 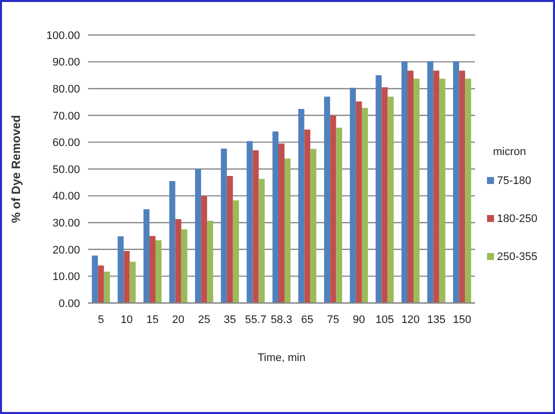 I want to click on x-tick-label: 135, so click(x=436, y=320).